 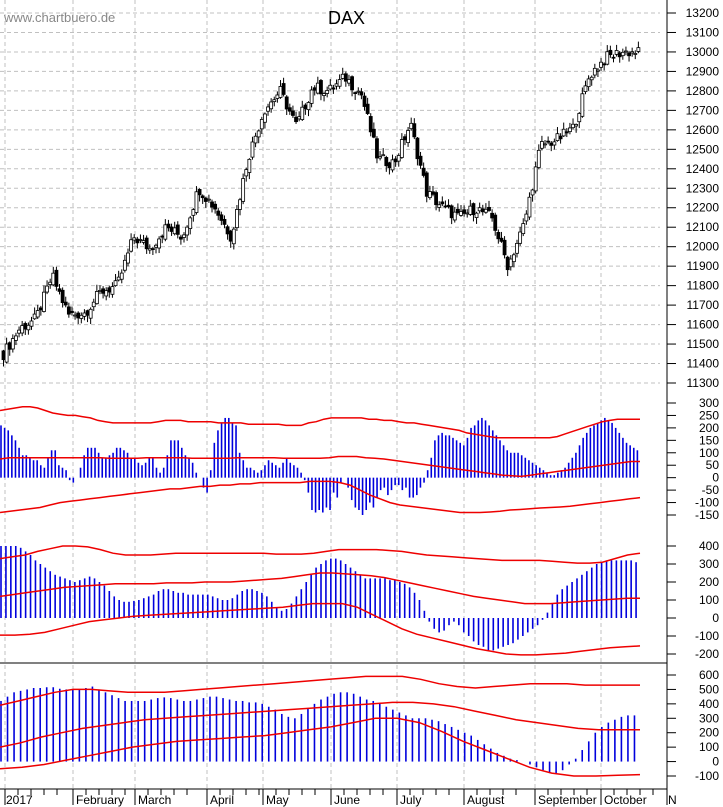 I want to click on svg-text: 50, so click(x=713, y=465).